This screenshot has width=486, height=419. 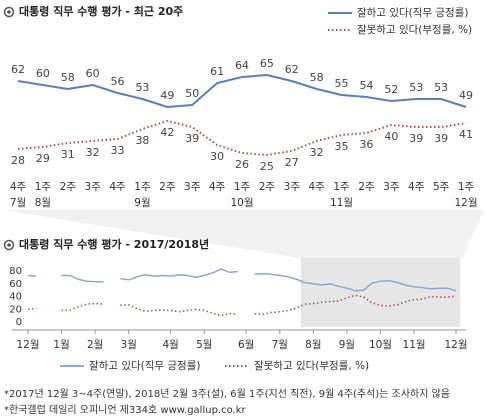 I want to click on footnote: *한국갤럽 데일리 오피니언 제334호 www.gallup.co.kr, so click(x=125, y=410).